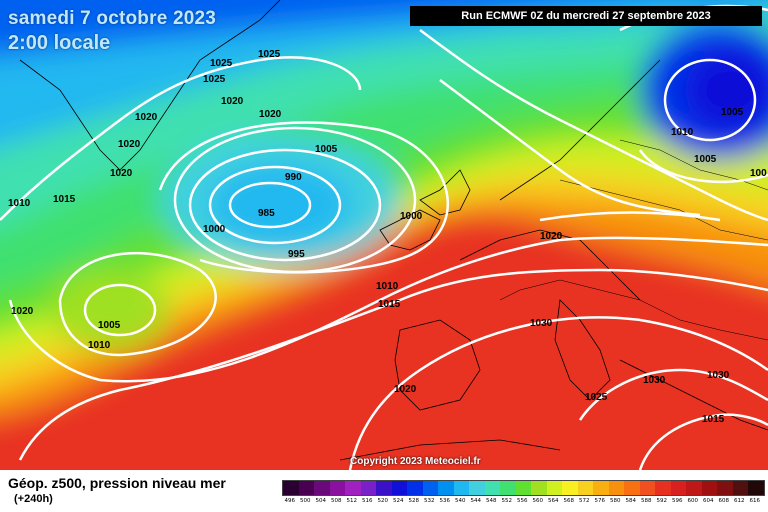 The width and height of the screenshot is (768, 512). I want to click on isobar-label: 100, so click(758, 173).